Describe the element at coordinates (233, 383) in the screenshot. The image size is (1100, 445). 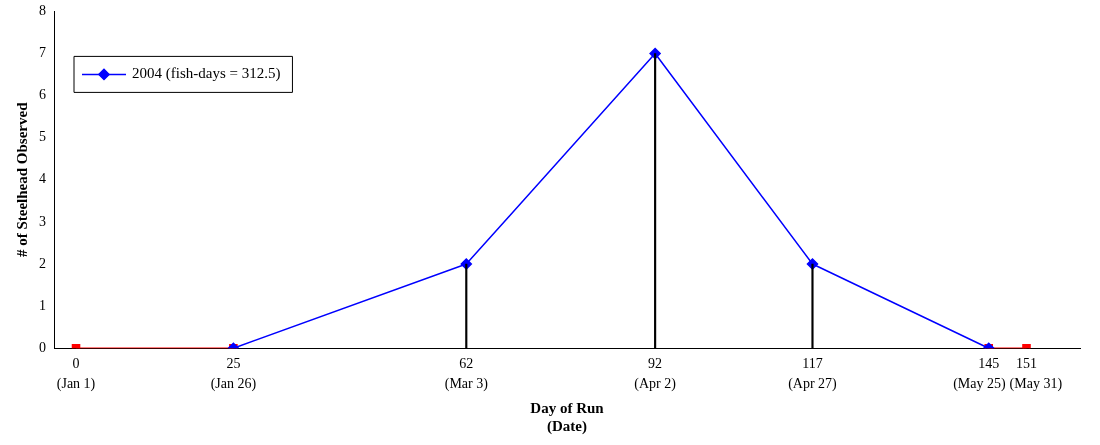
I see `text: (Jan 26)` at that location.